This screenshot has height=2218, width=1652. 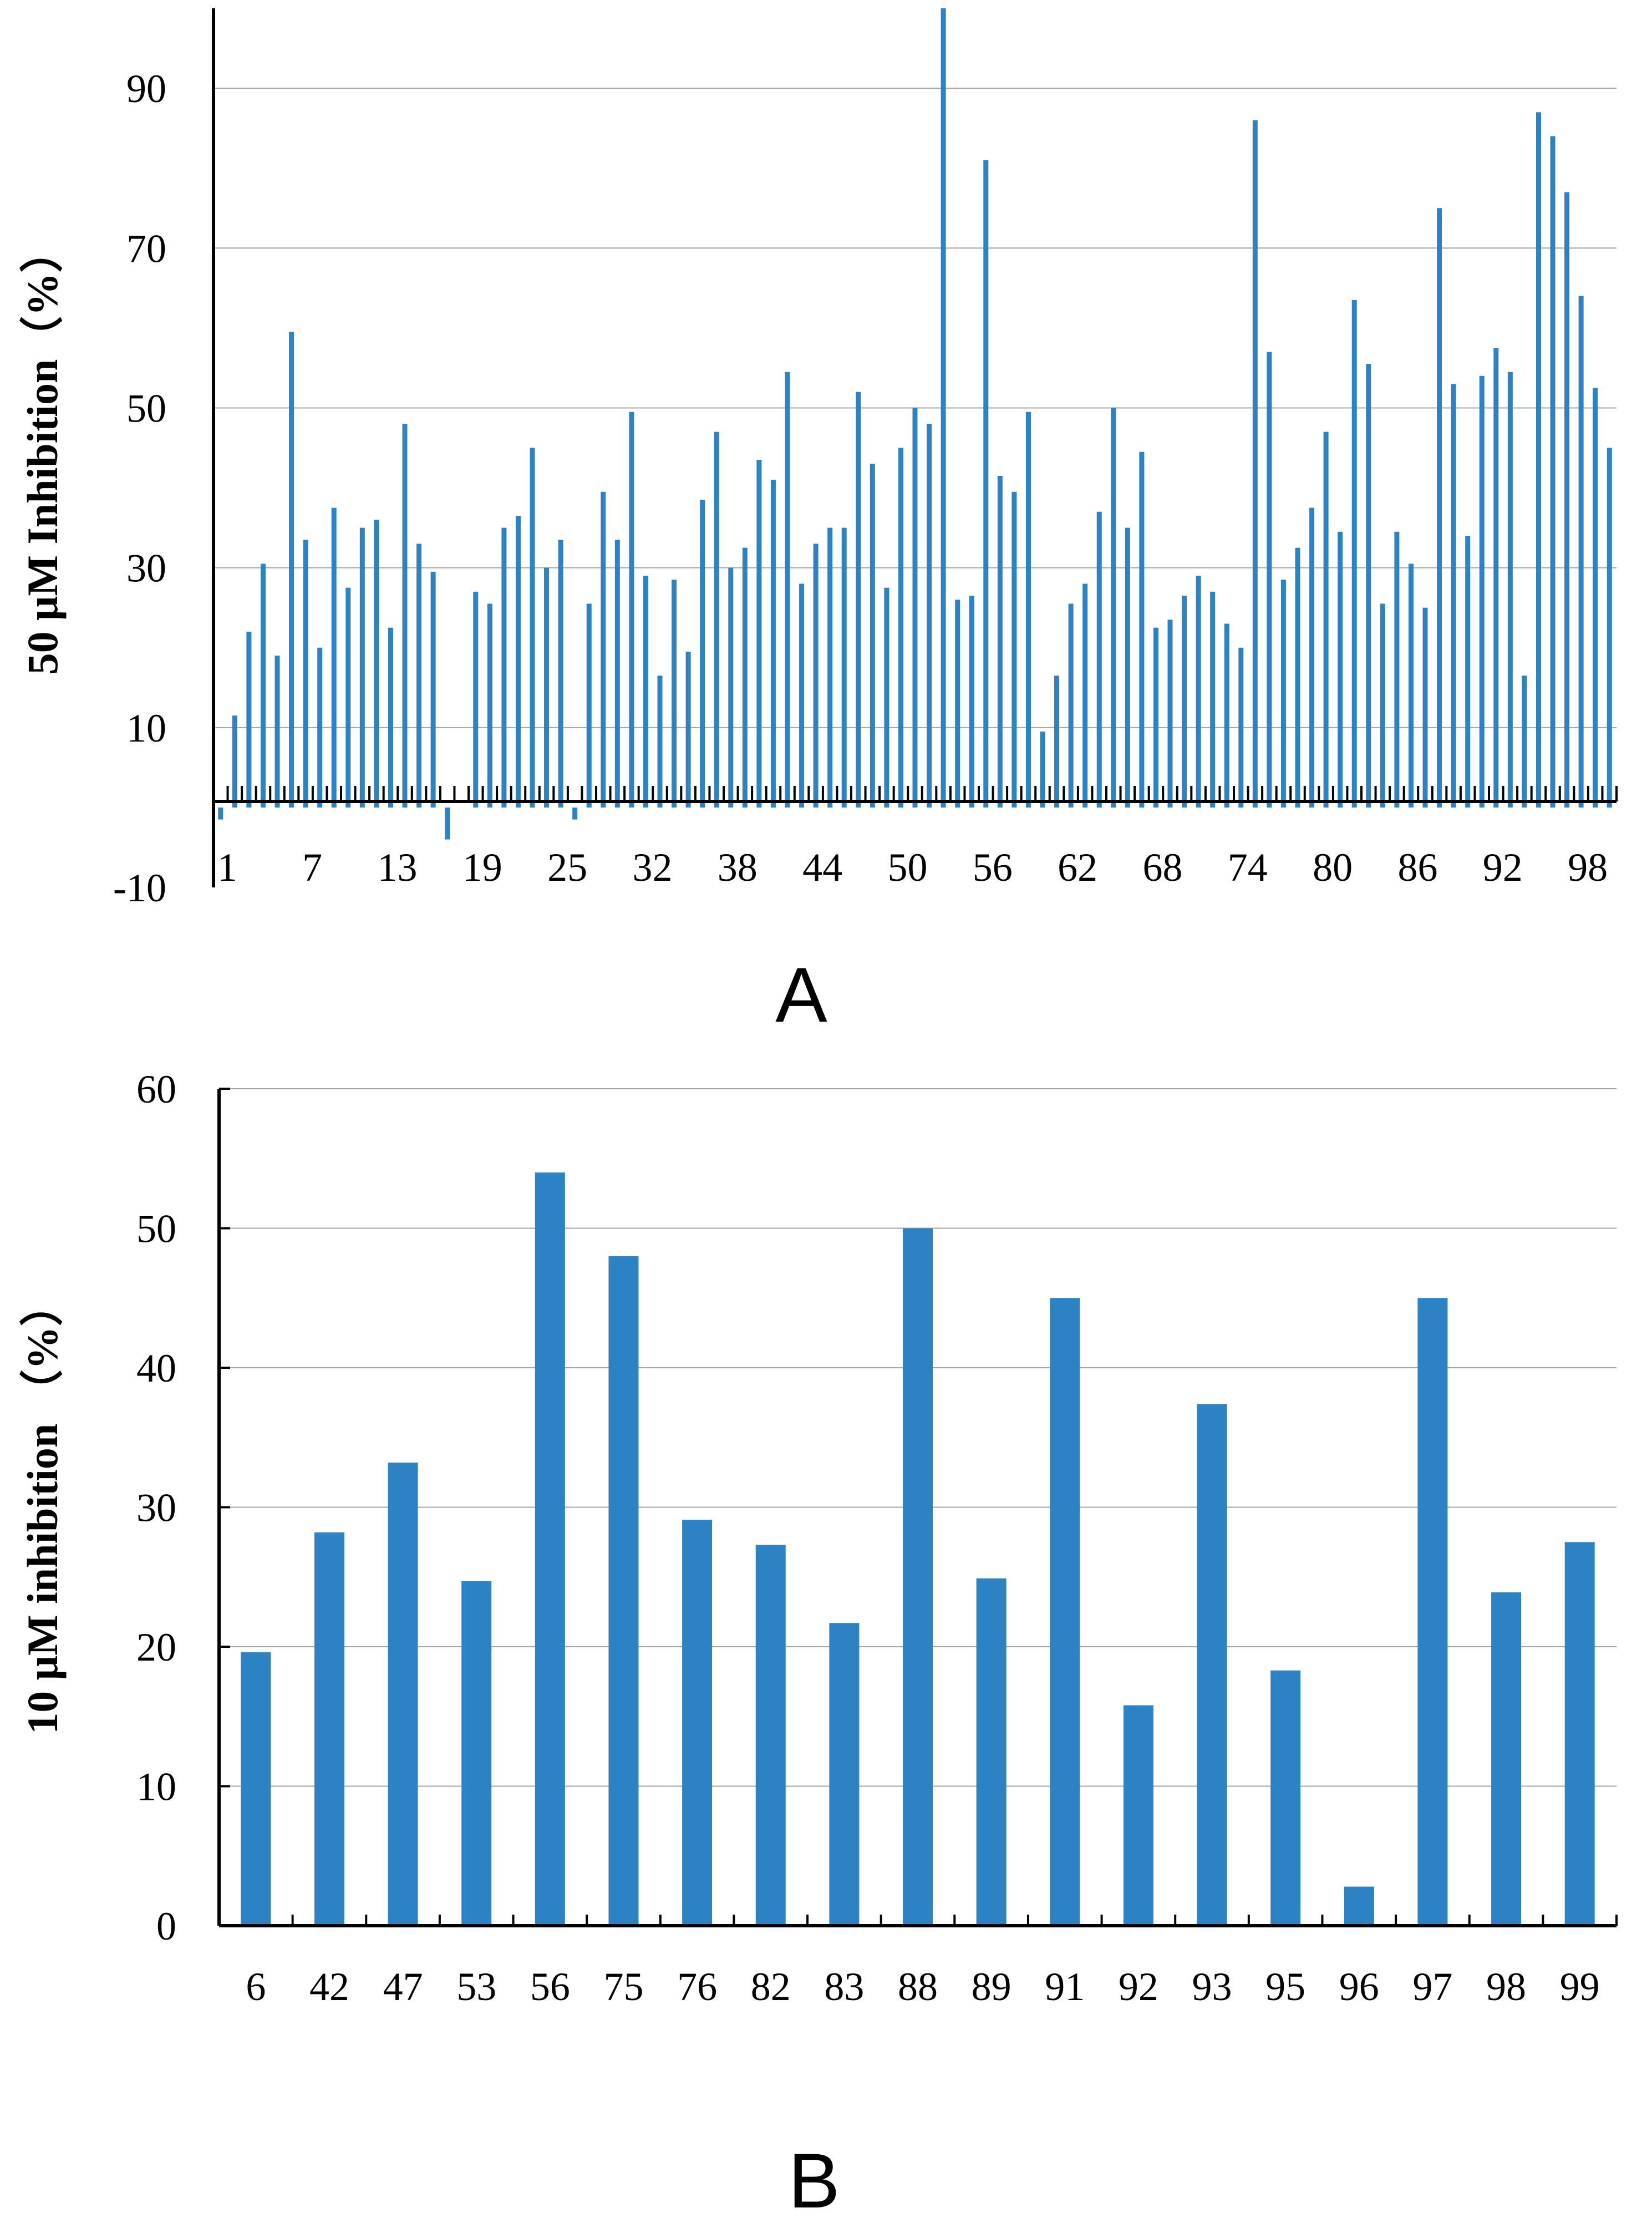 I want to click on chart-a-x-tick-label: 56, so click(x=993, y=867).